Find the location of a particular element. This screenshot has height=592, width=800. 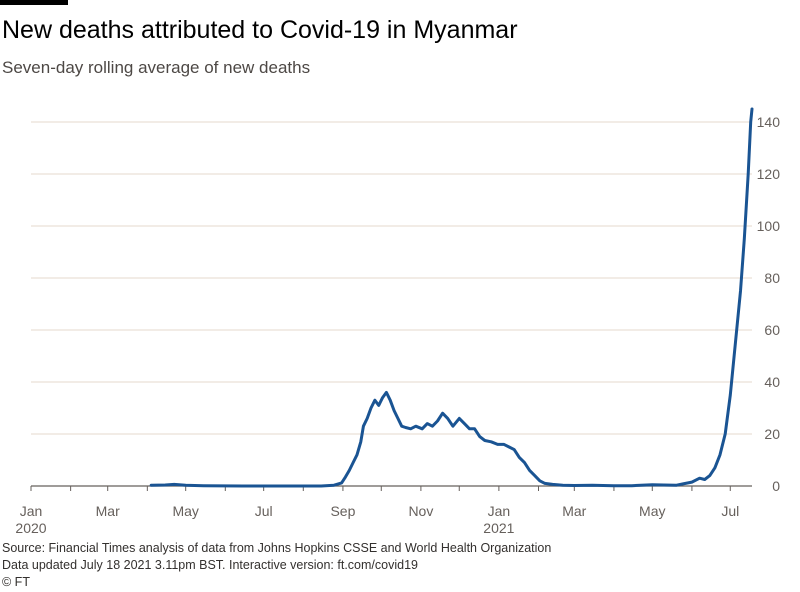

x-tick-label: Nov is located at coordinates (420, 511).